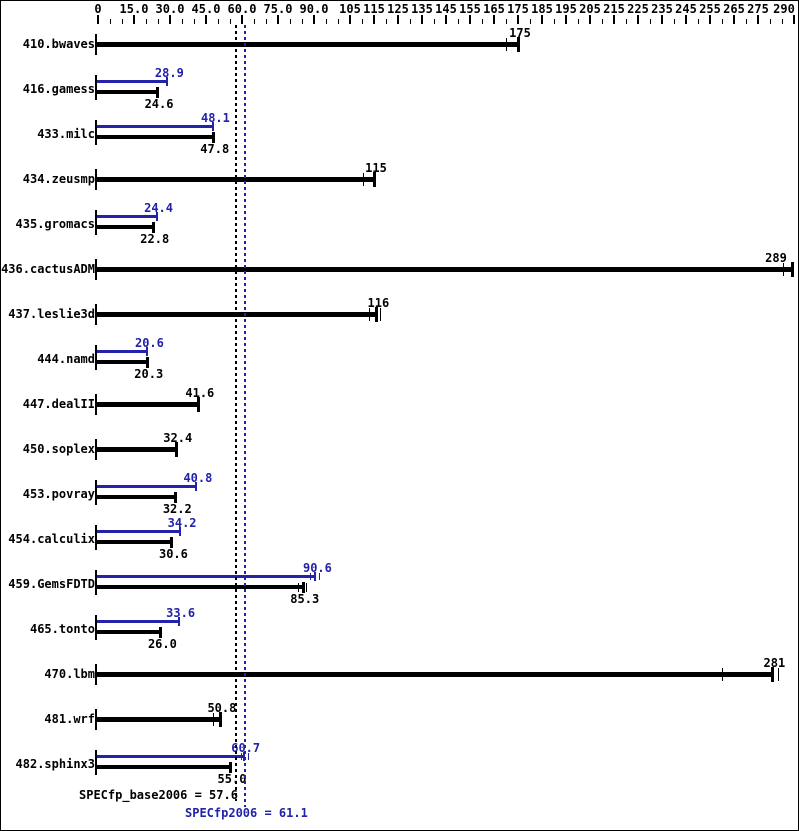 This screenshot has height=831, width=799. Describe the element at coordinates (58, 449) in the screenshot. I see `benchmark-name-label: 450.soplex` at that location.